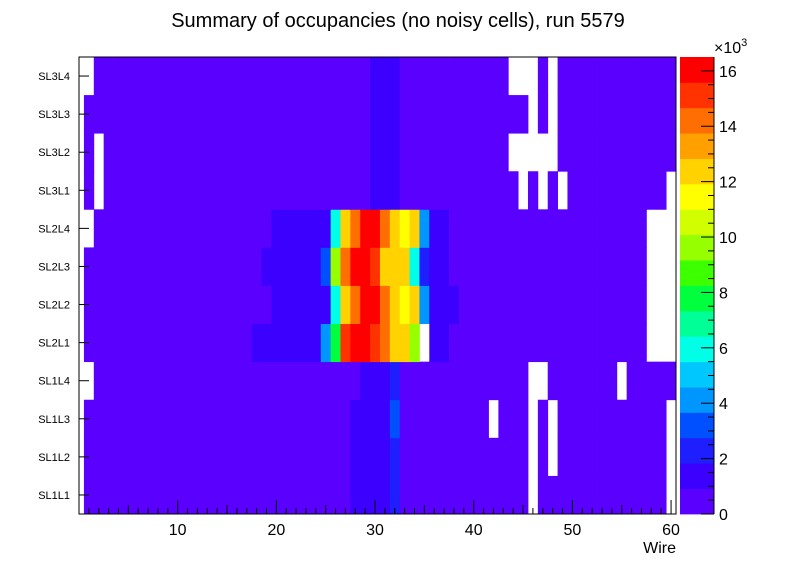  I want to click on heatmap-cell-sl2l2-w40, so click(474, 304).